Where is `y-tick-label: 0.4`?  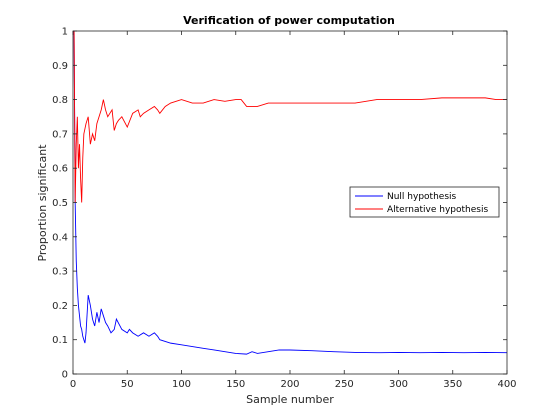
y-tick-label: 0.4 is located at coordinates (60, 237).